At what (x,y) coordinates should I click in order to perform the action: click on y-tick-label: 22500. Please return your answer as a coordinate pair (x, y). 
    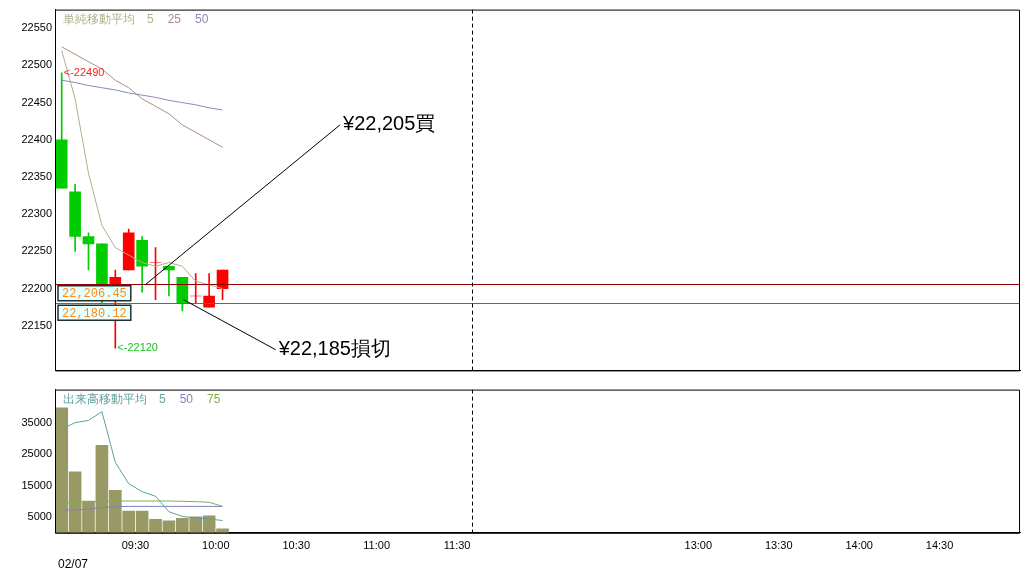
    Looking at the image, I should click on (36, 64).